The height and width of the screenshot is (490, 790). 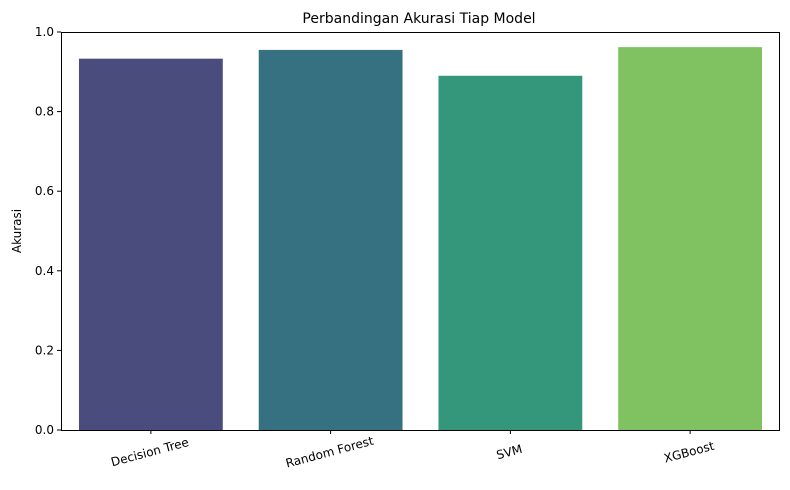 What do you see at coordinates (44, 271) in the screenshot?
I see `y-tick-label: 0.4` at bounding box center [44, 271].